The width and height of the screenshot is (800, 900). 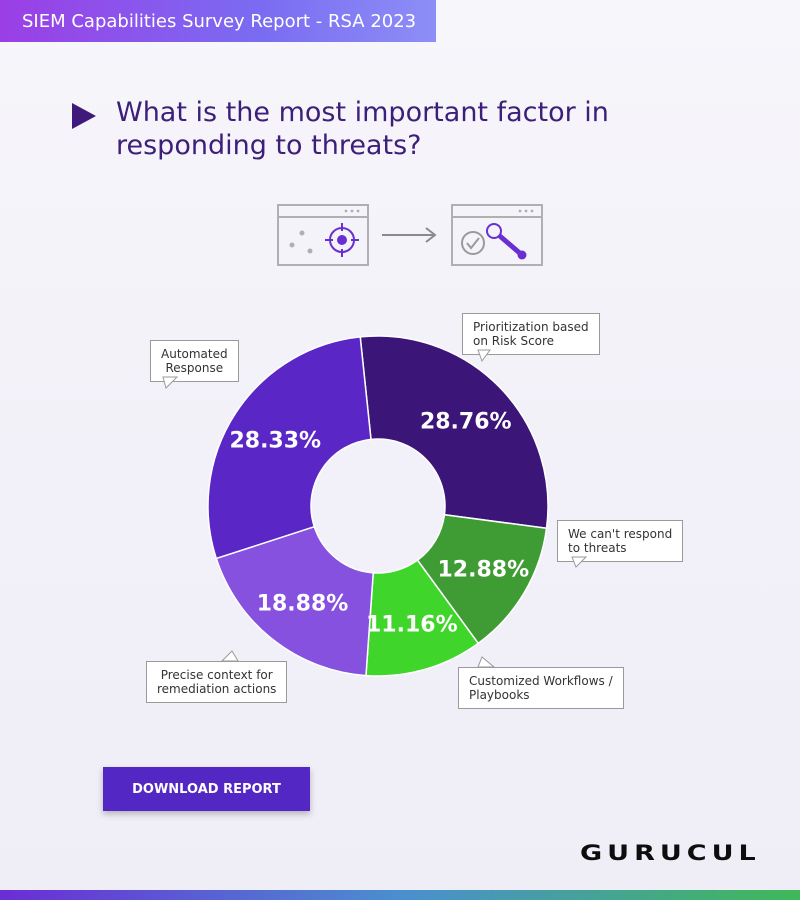 What do you see at coordinates (342, 240) in the screenshot?
I see `crosshair-icon` at bounding box center [342, 240].